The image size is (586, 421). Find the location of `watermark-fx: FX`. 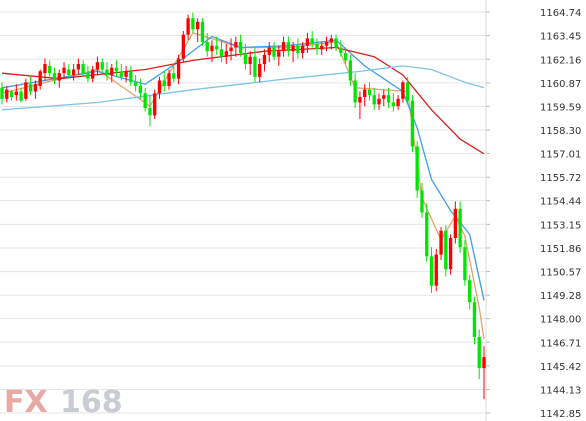

watermark-fx: FX is located at coordinates (26, 402).